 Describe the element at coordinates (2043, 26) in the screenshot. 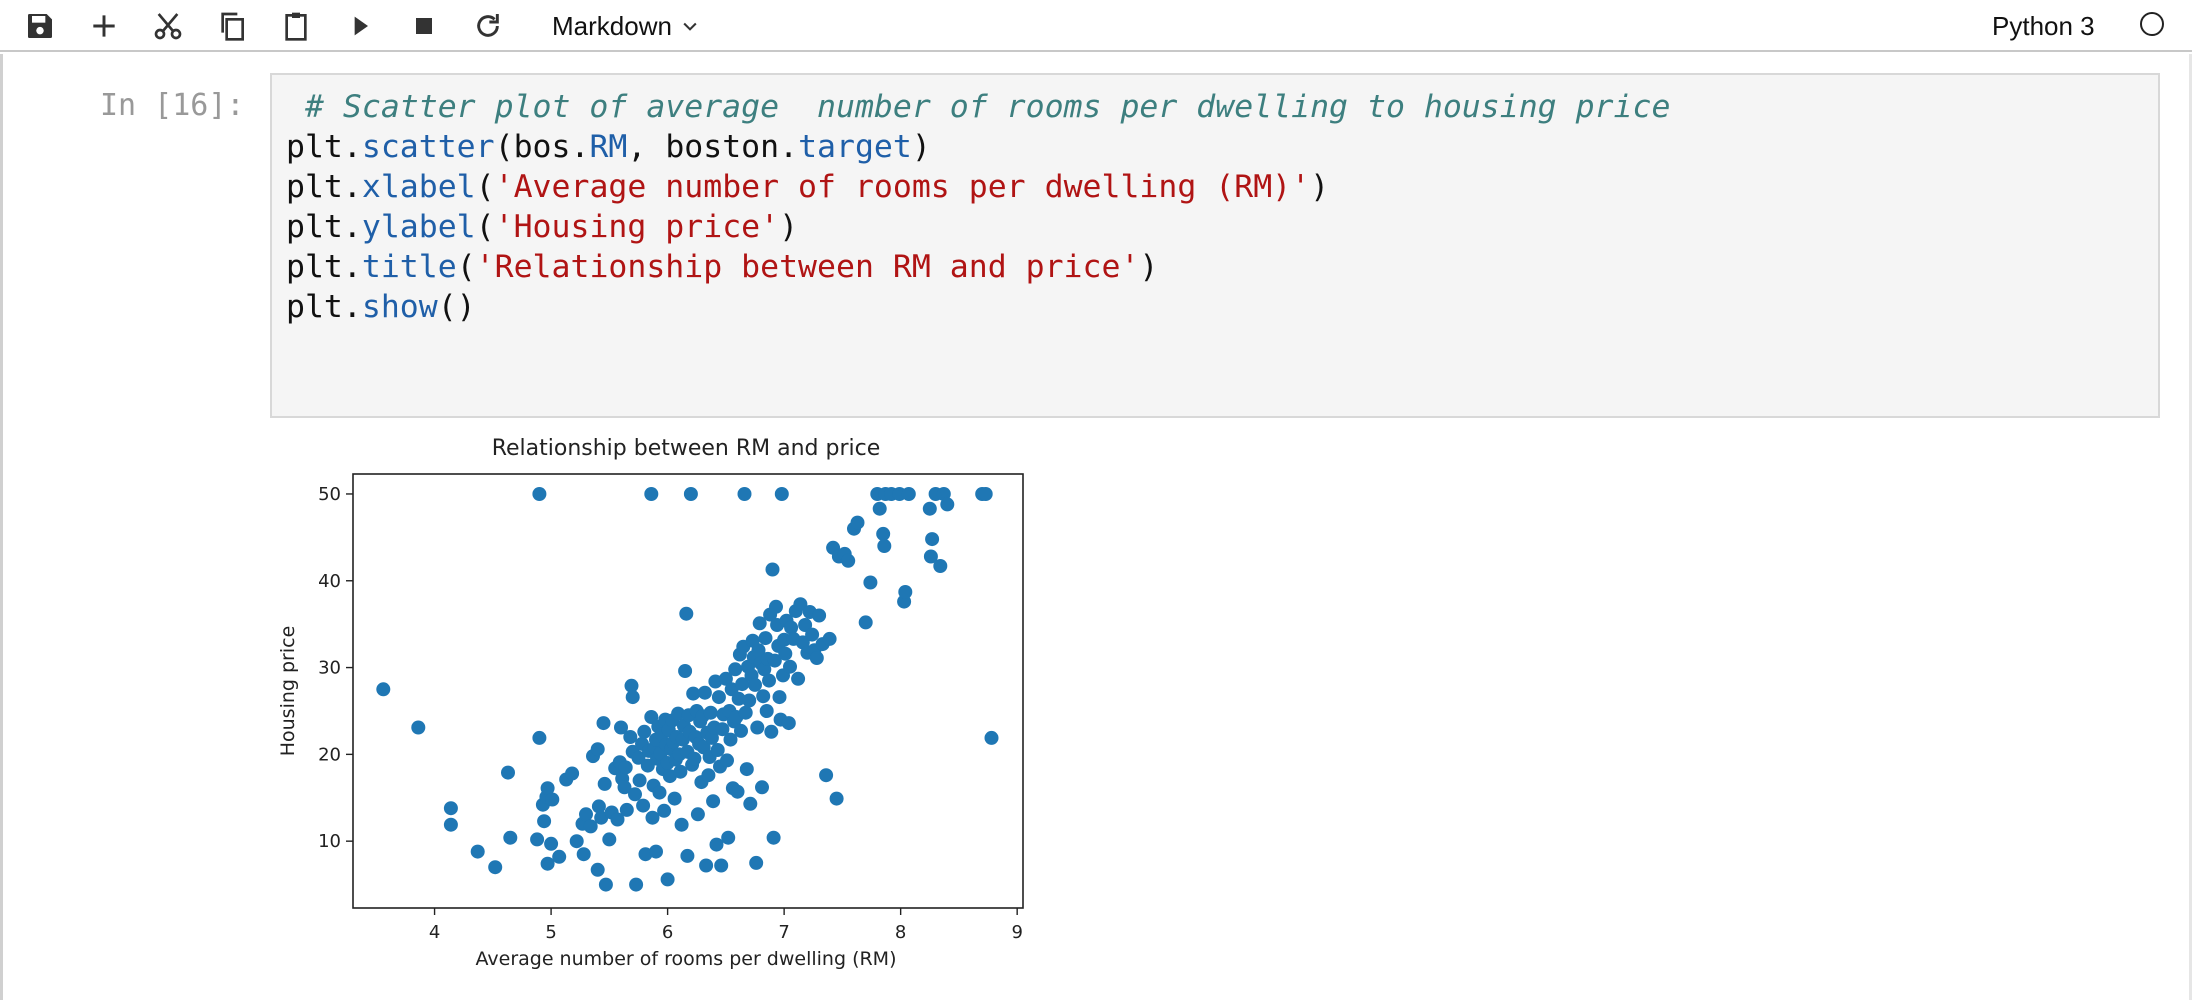

I see `kernel-name: Python 3` at that location.